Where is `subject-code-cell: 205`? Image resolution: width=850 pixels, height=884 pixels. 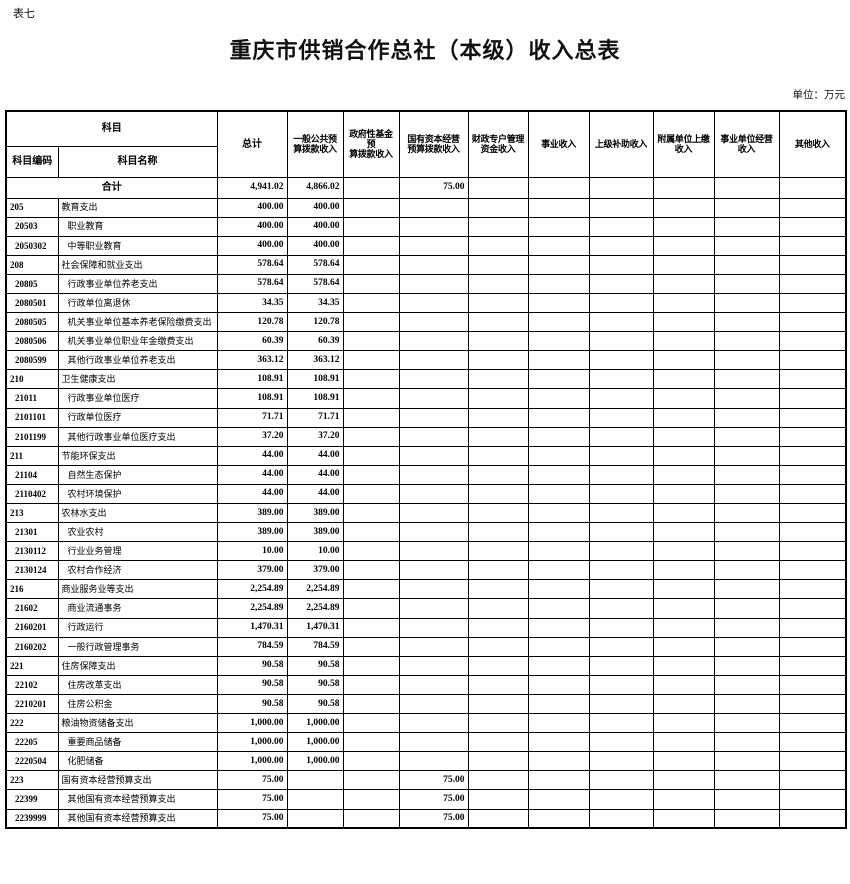
subject-code-cell: 205 is located at coordinates (32, 207).